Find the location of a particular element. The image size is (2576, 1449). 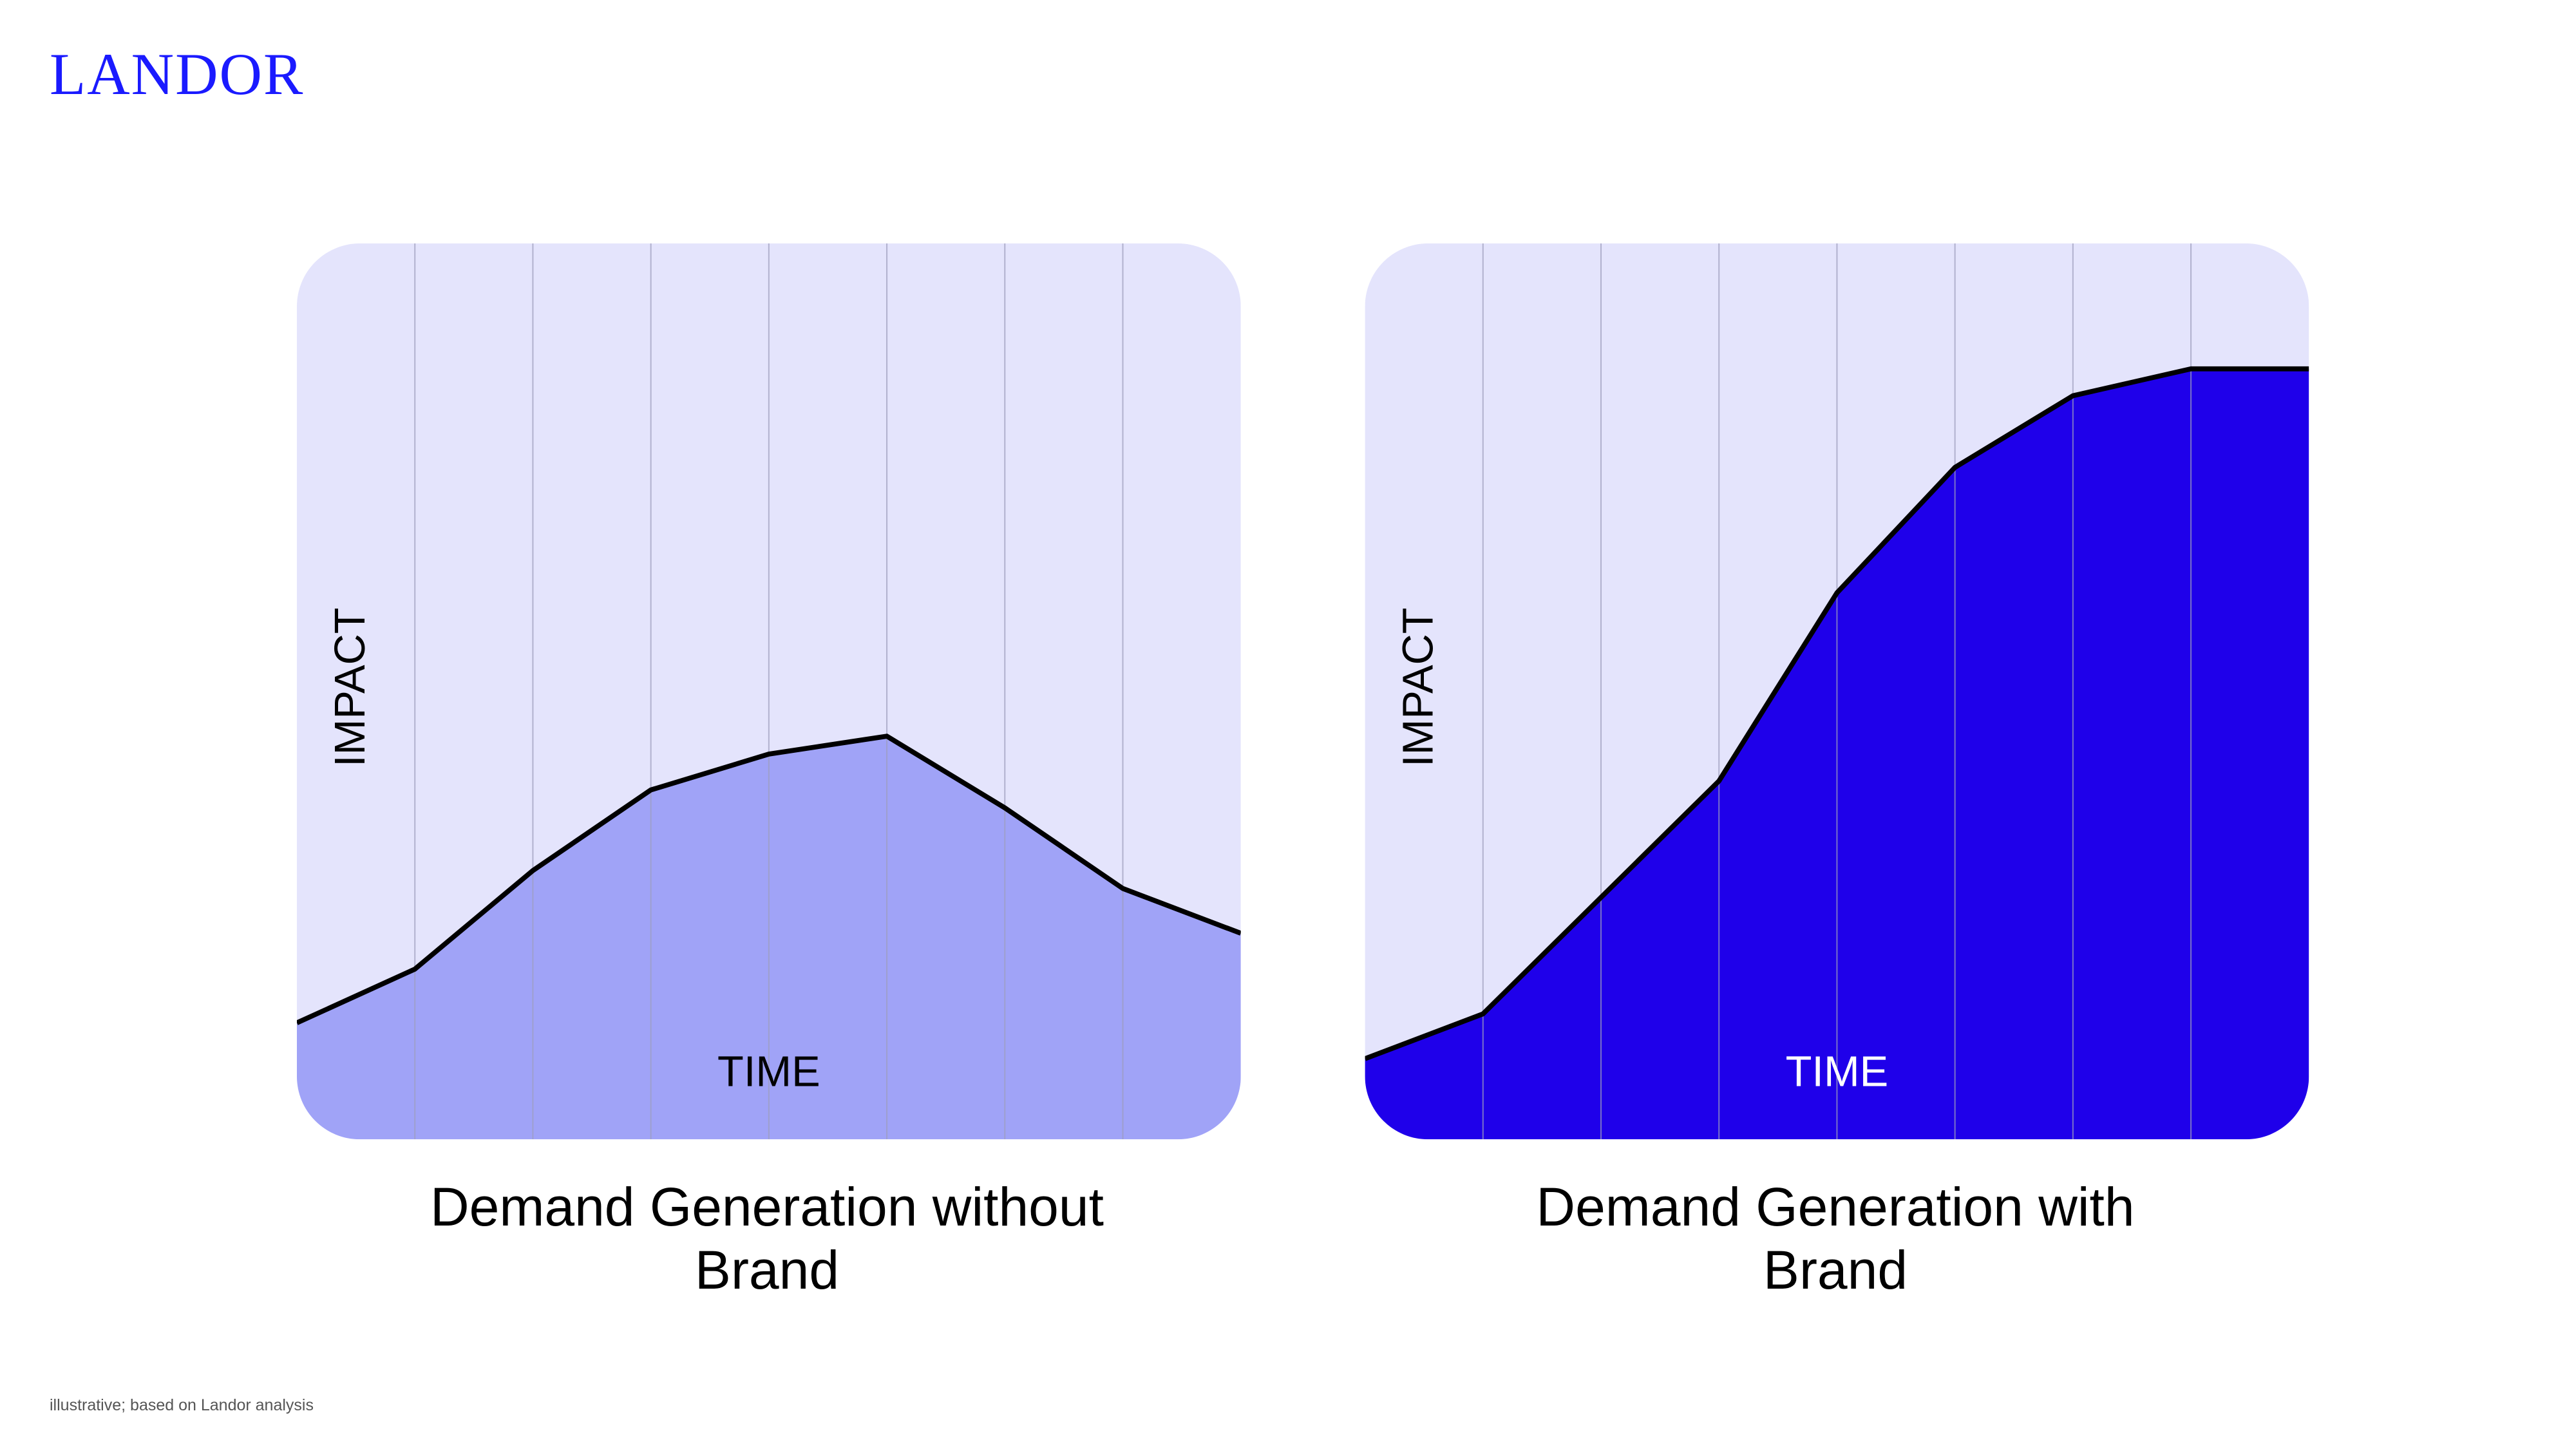

chart-title: Demand Generation with Brand is located at coordinates (1836, 1238).